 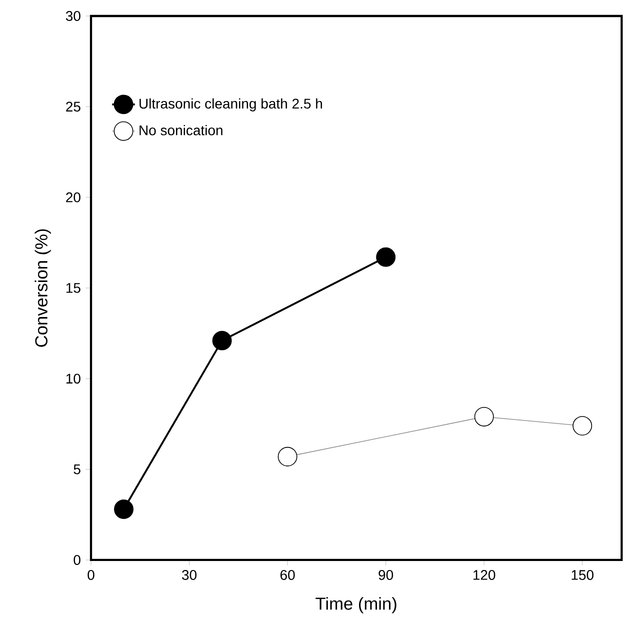 I want to click on x-tick-label: 0, so click(x=91, y=575).